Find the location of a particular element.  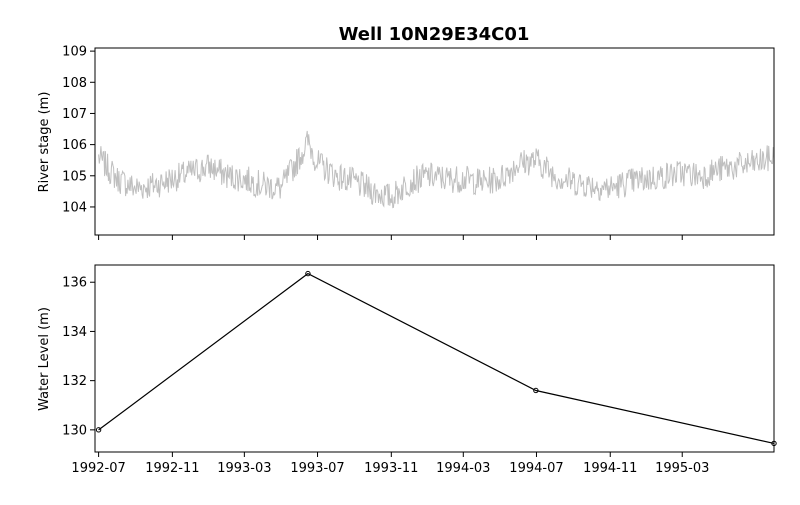

xtick-label: 1993-03 is located at coordinates (244, 468).